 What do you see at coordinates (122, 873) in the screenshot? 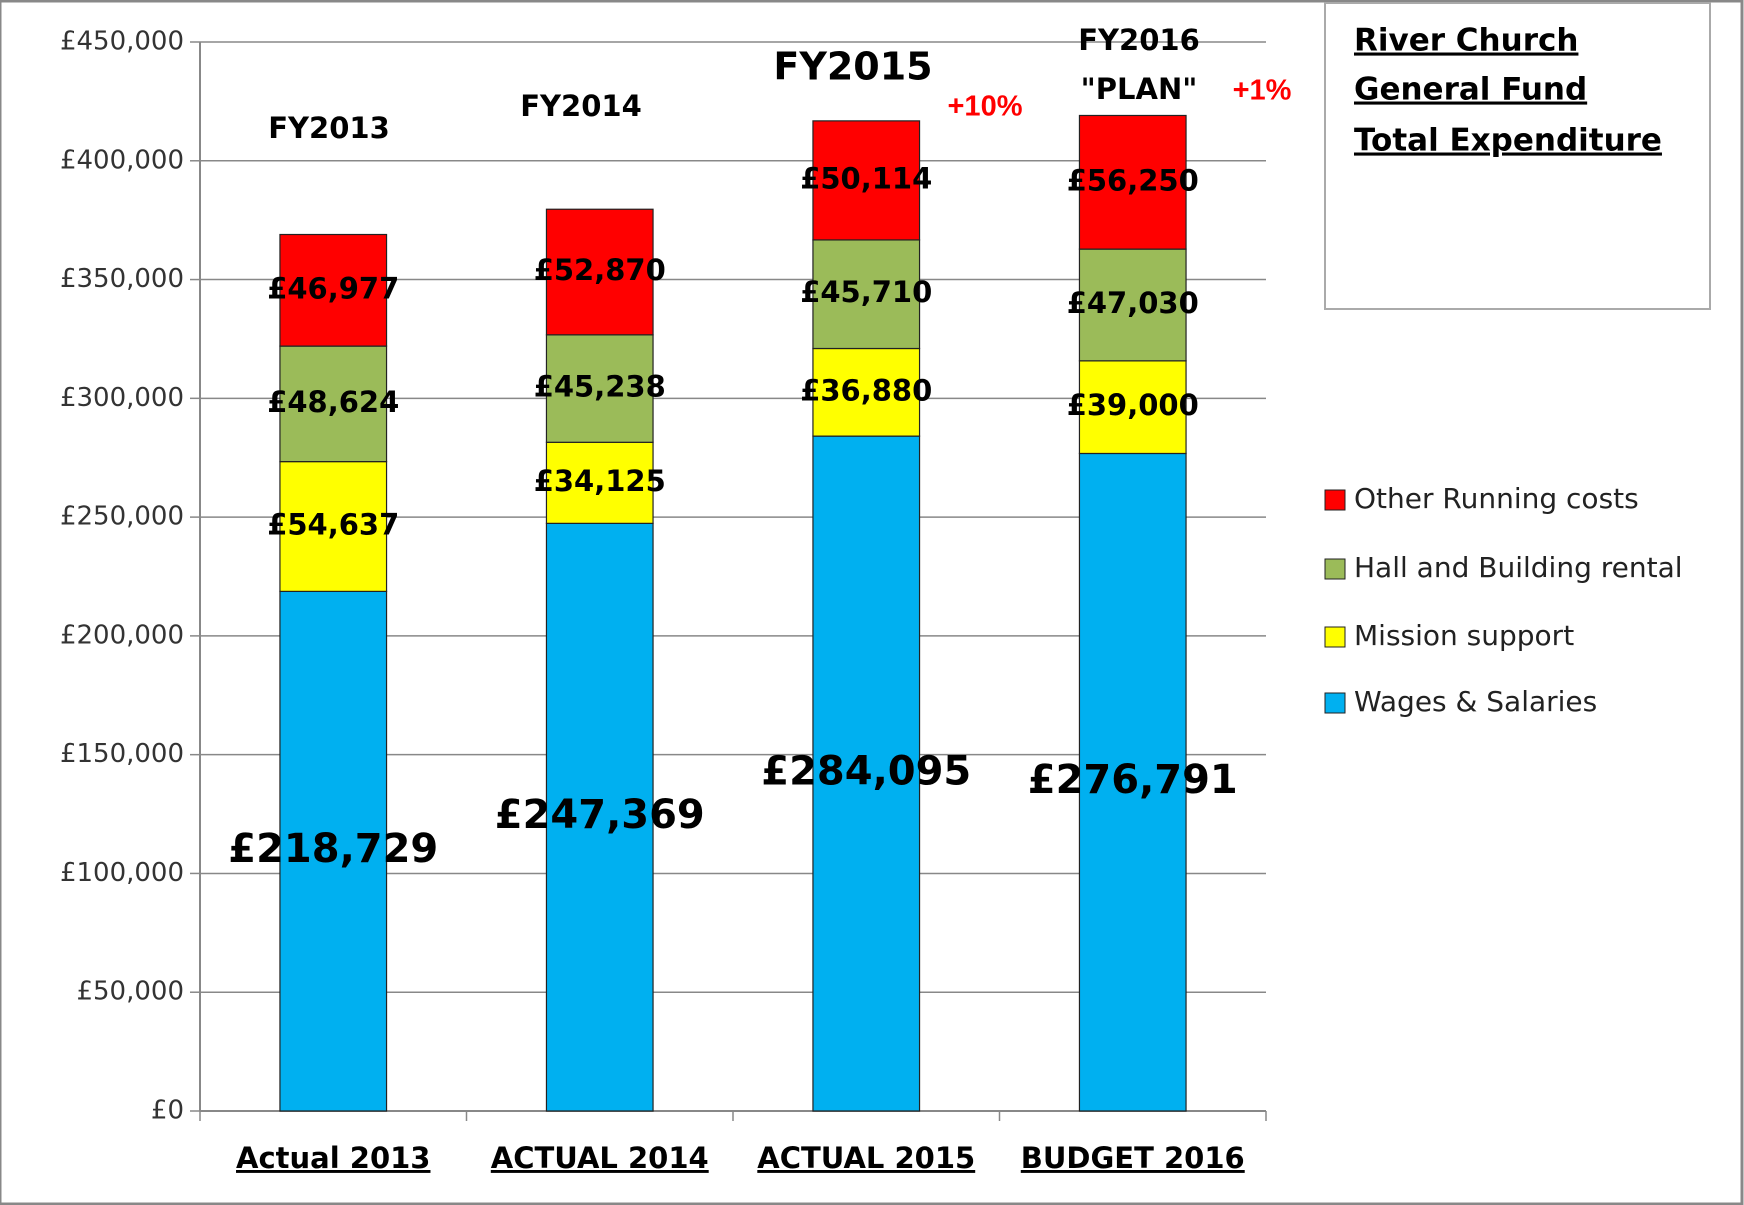
I see `y-tick-label: £100,000` at bounding box center [122, 873].